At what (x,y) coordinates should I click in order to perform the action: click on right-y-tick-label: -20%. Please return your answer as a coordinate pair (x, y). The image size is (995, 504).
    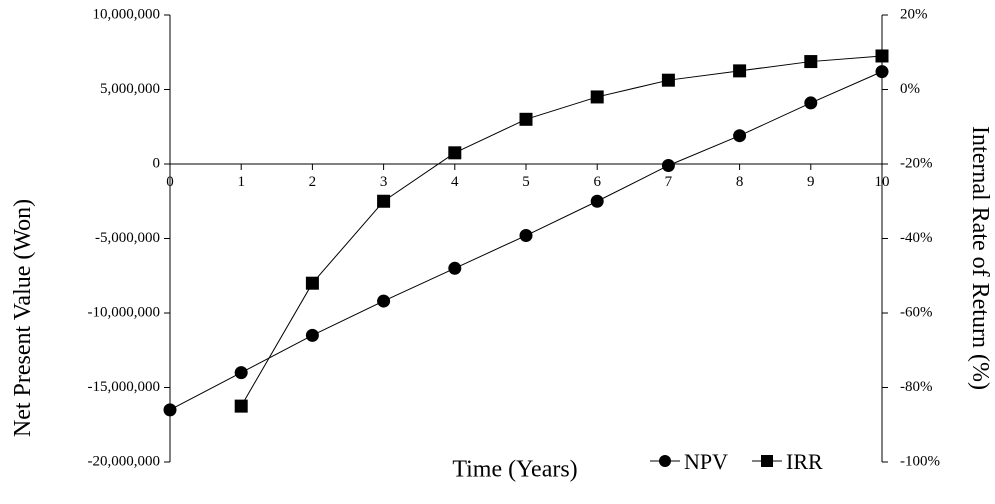
    Looking at the image, I should click on (916, 163).